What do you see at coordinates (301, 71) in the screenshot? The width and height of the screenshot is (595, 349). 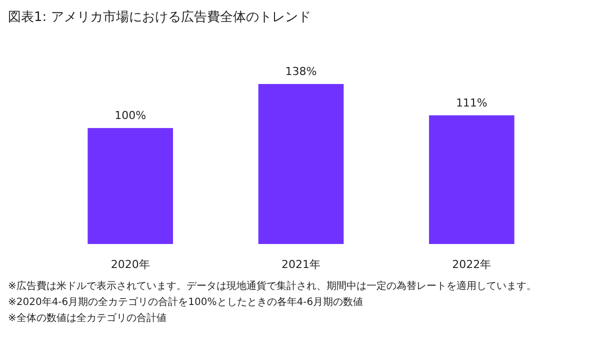 I see `data-label: 138%` at bounding box center [301, 71].